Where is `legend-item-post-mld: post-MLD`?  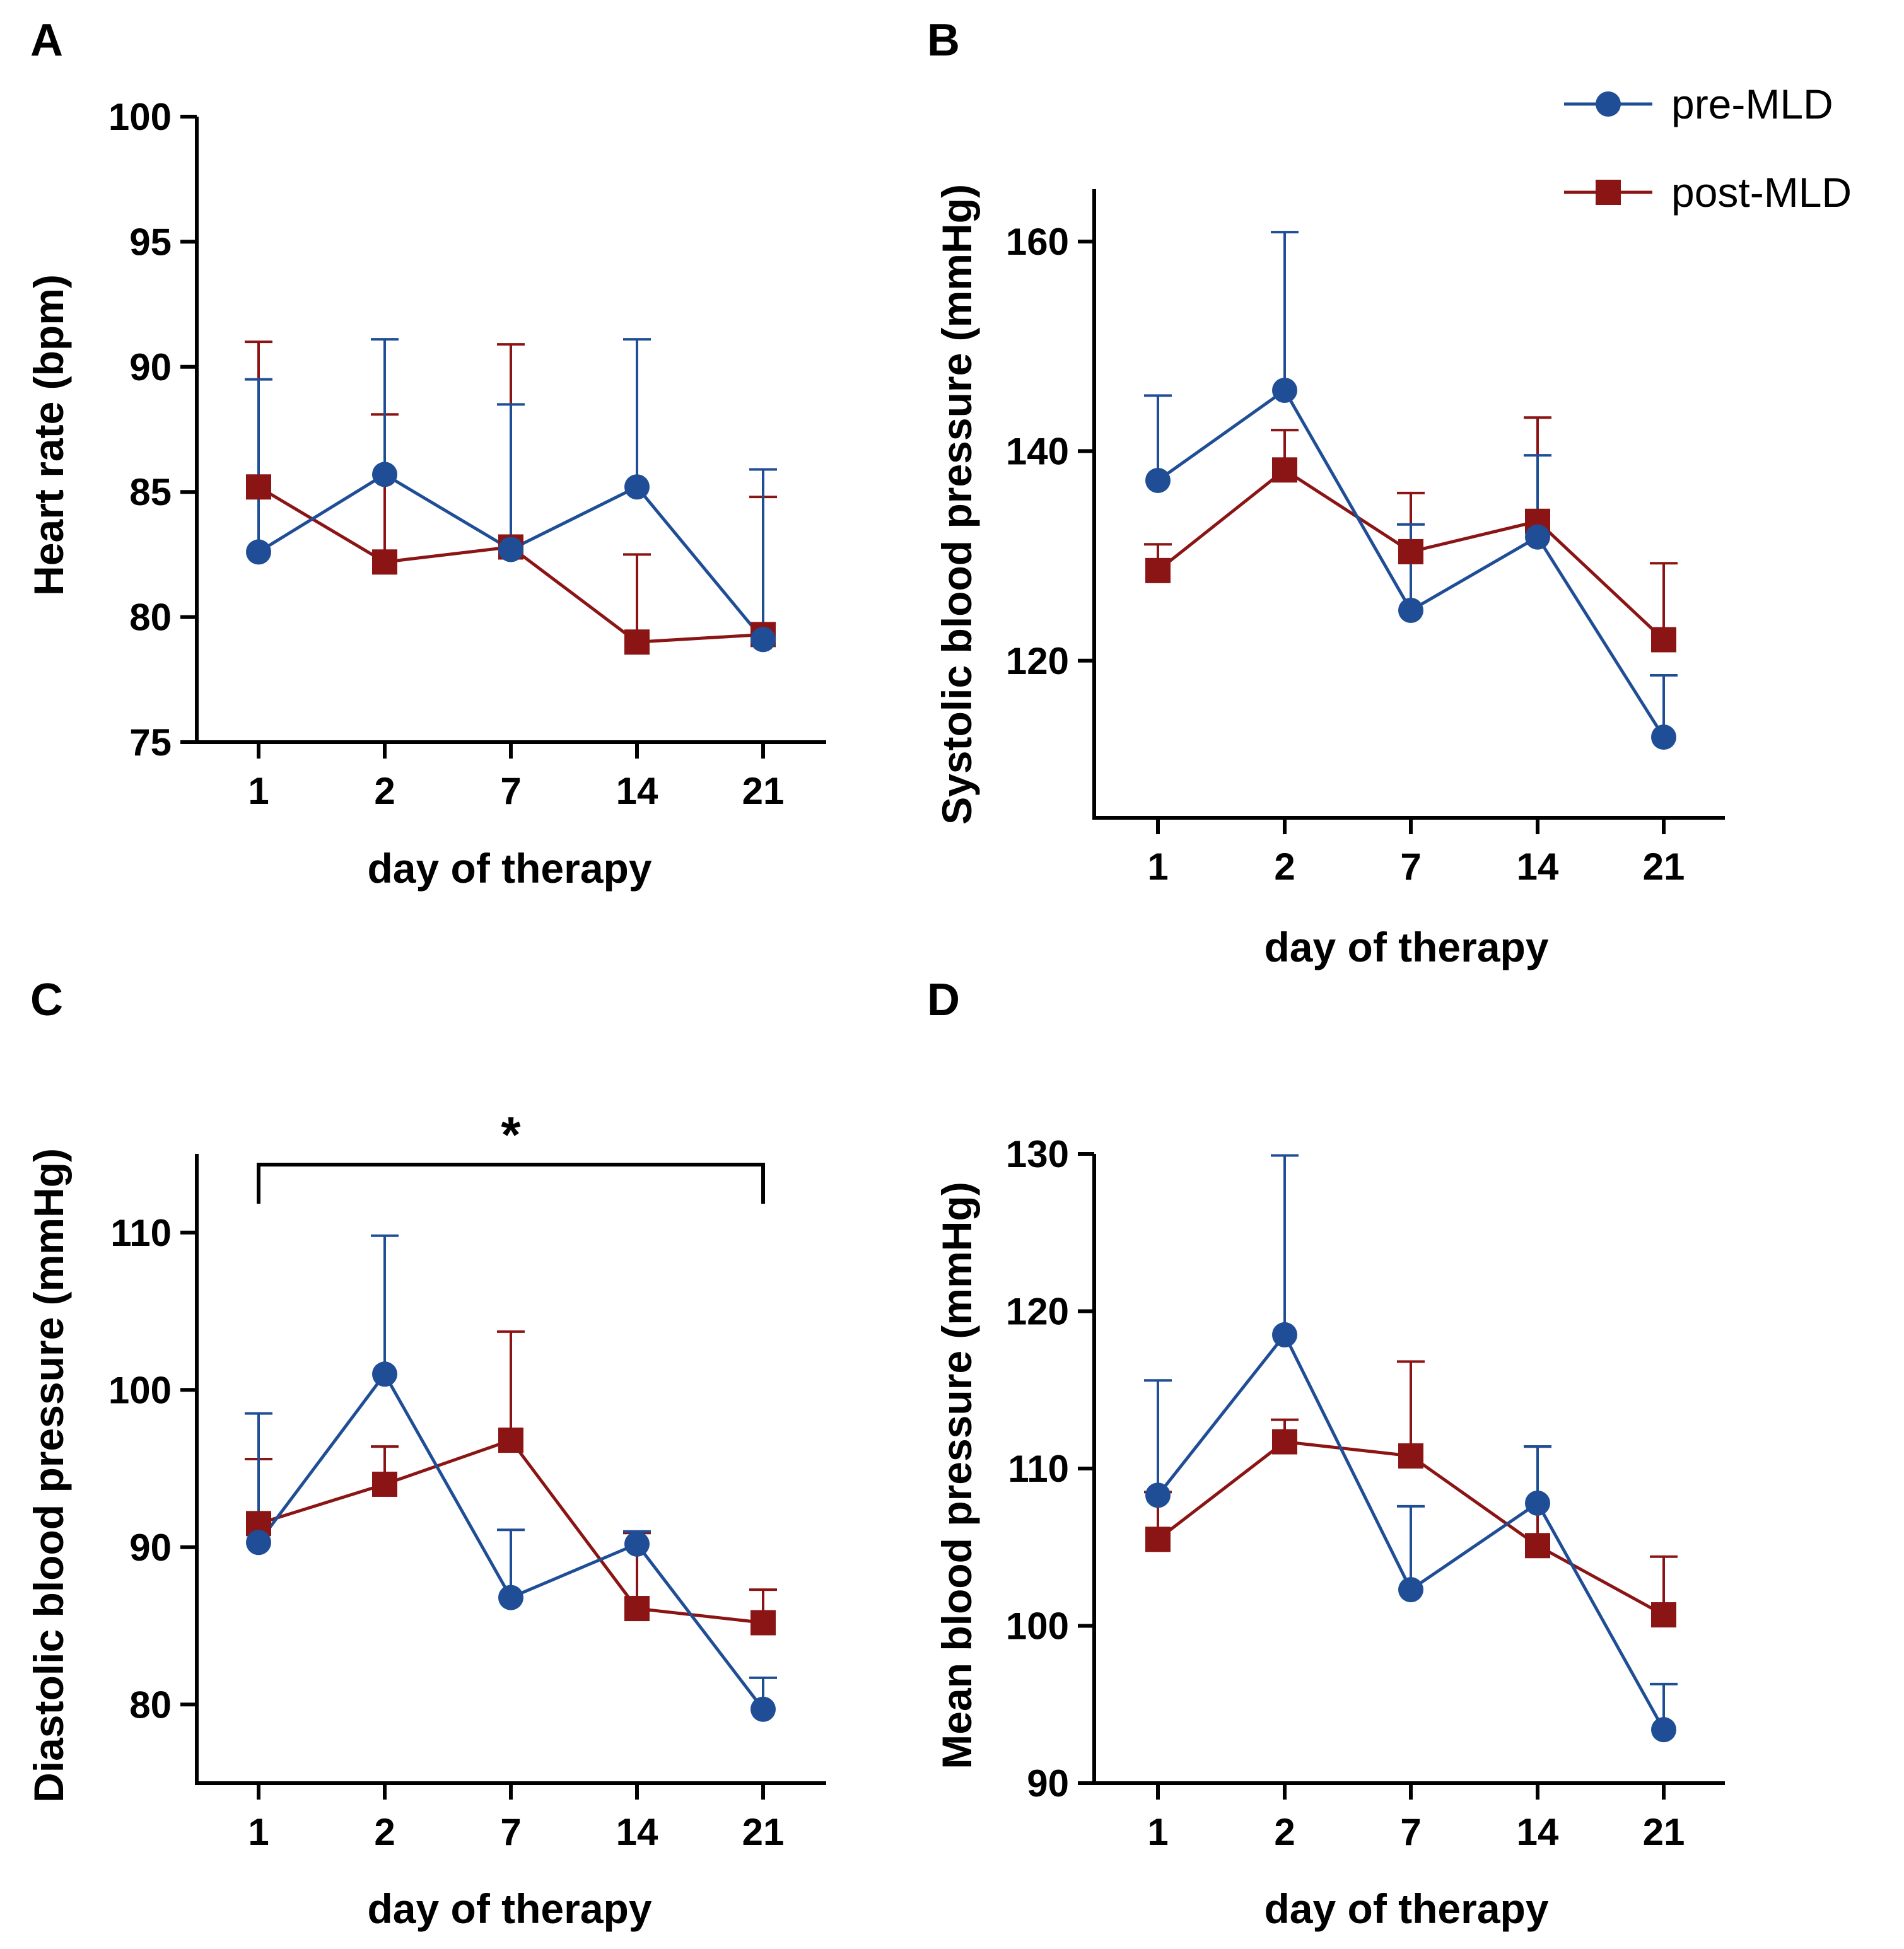
legend-item-post-mld: post-MLD is located at coordinates (1708, 192).